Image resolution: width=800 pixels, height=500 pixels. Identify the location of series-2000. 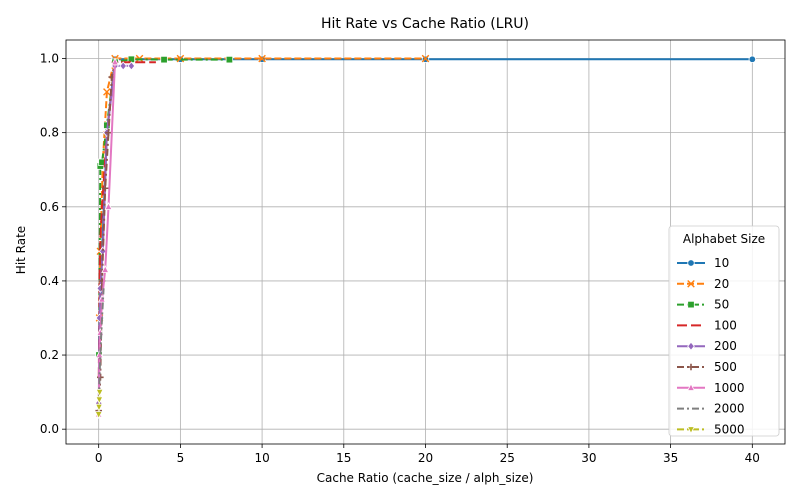
(101, 351).